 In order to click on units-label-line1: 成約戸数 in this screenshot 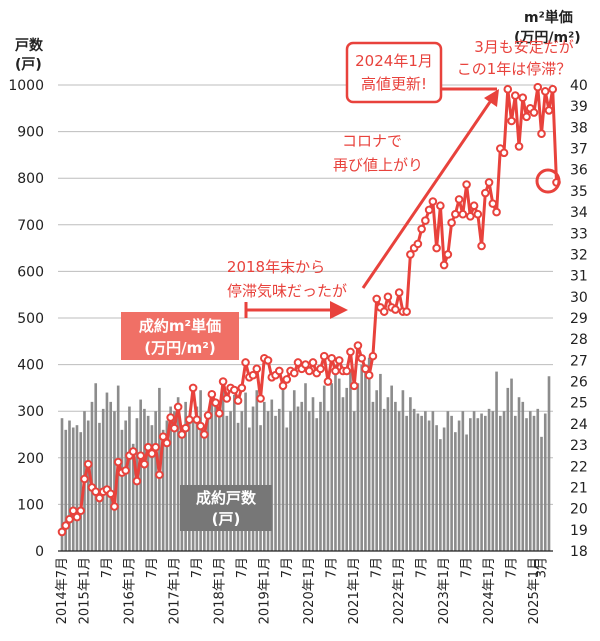, I will do `click(226, 498)`.